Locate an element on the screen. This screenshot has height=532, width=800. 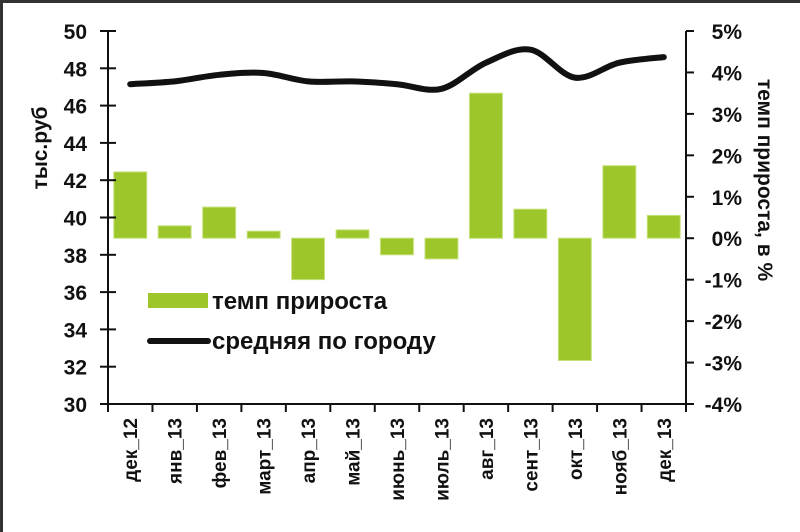
right-axis-tick-label: 1% is located at coordinates (727, 198).